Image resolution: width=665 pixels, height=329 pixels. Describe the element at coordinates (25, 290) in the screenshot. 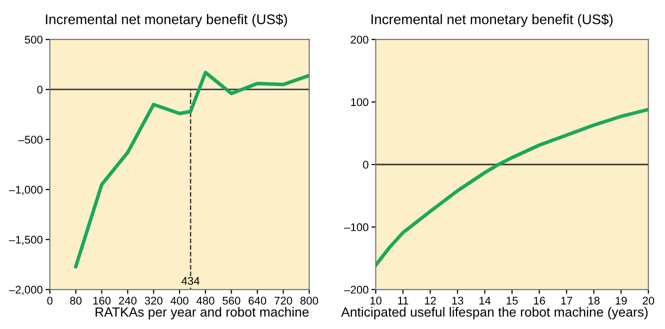

I see `y-tick-label: –2,000` at that location.